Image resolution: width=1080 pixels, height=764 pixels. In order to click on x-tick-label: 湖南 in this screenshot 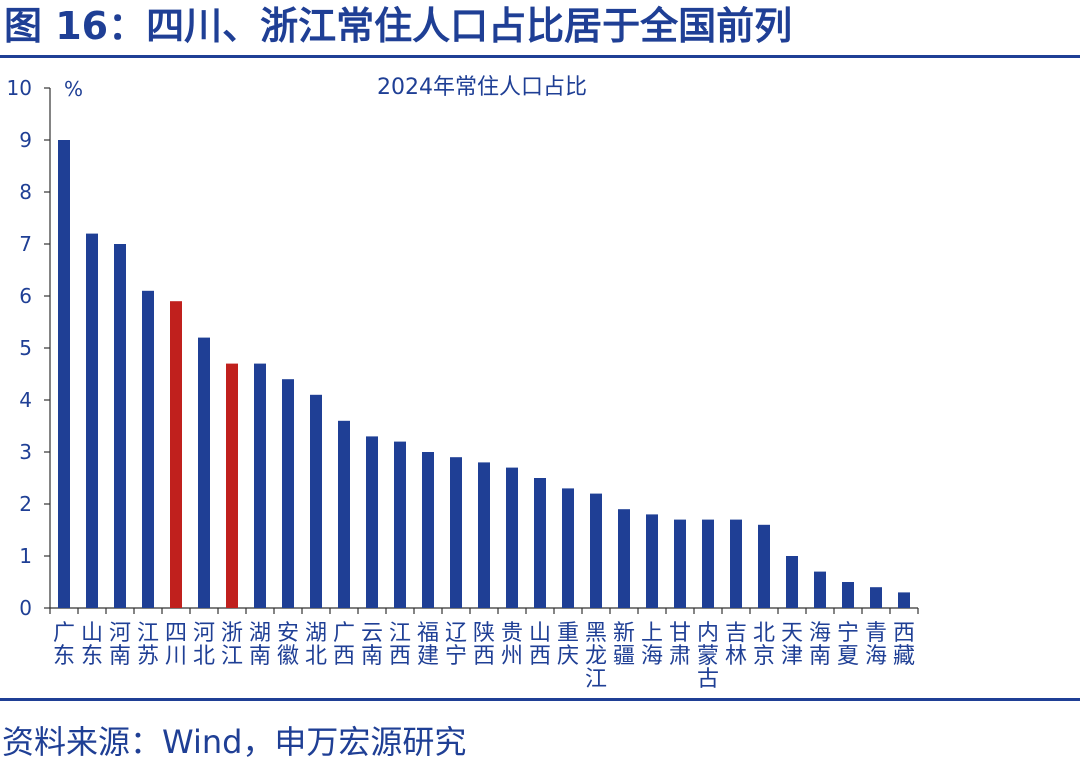, I will do `click(260, 645)`.